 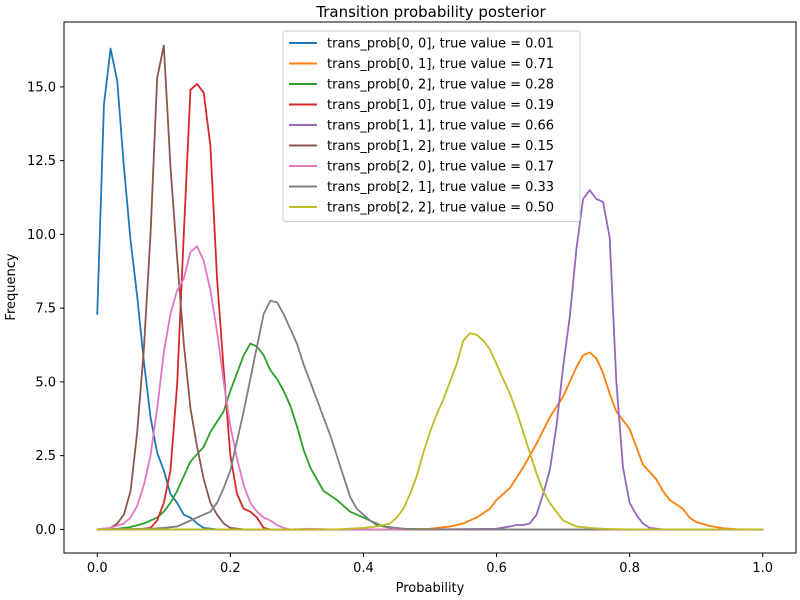 I want to click on legend-label: trans_prob[2, 1], true value = 0.33, so click(x=440, y=187).